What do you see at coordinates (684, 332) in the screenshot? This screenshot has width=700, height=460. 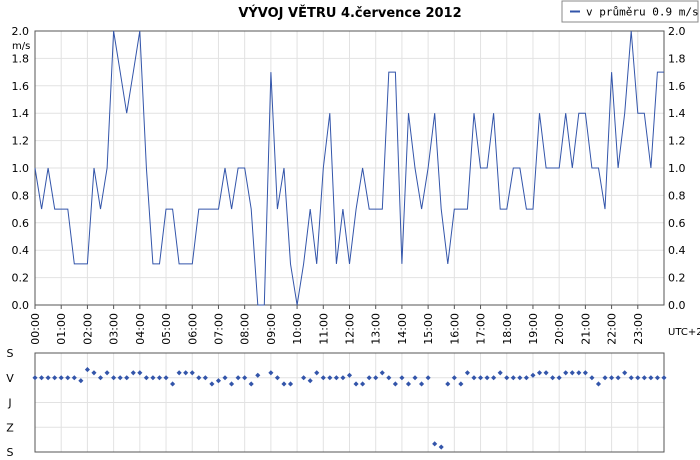 I see `timezone-note: UTC+2` at bounding box center [684, 332].